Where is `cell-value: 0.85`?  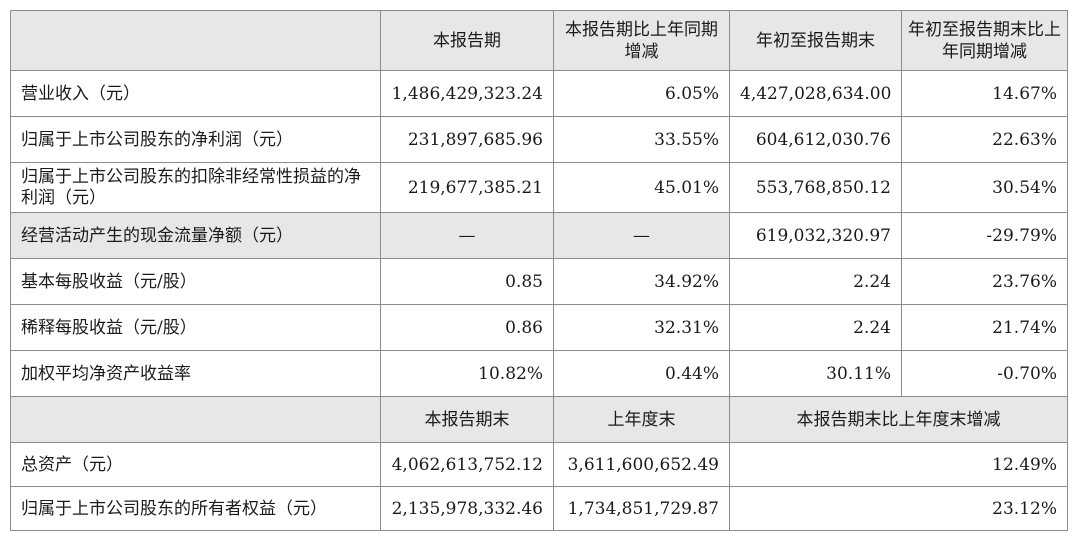 cell-value: 0.85 is located at coordinates (467, 281).